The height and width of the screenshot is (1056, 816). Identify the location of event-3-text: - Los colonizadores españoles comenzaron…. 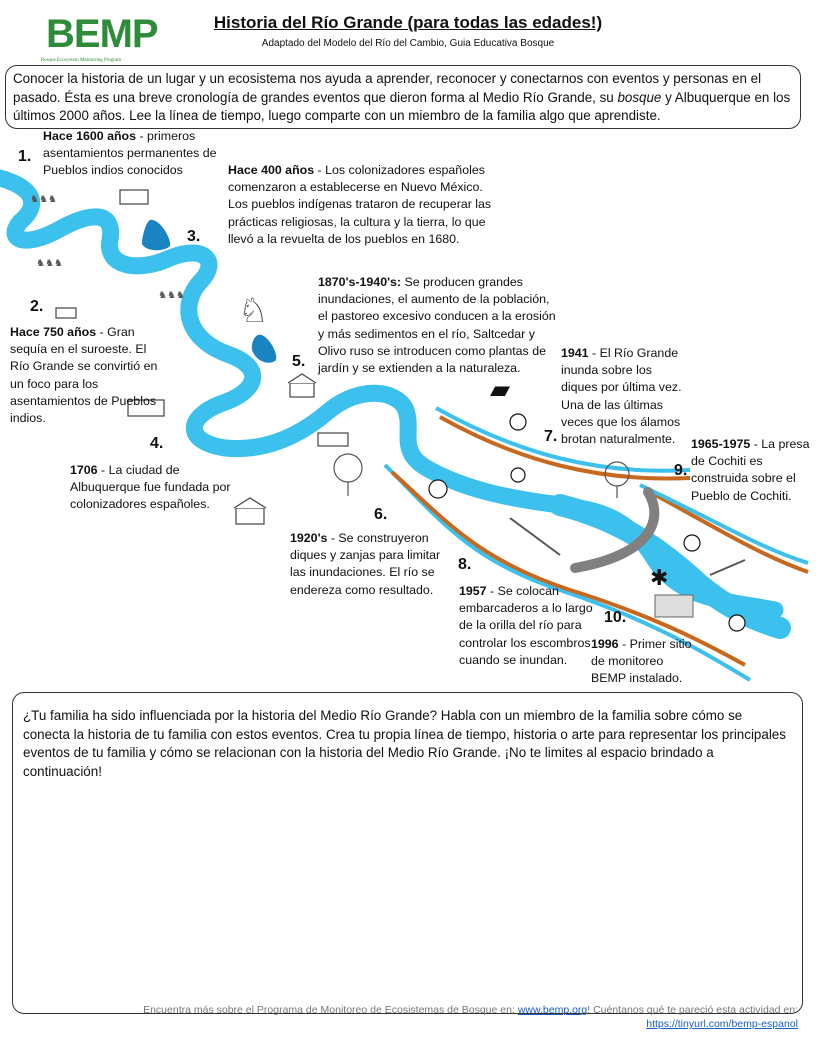
(360, 204).